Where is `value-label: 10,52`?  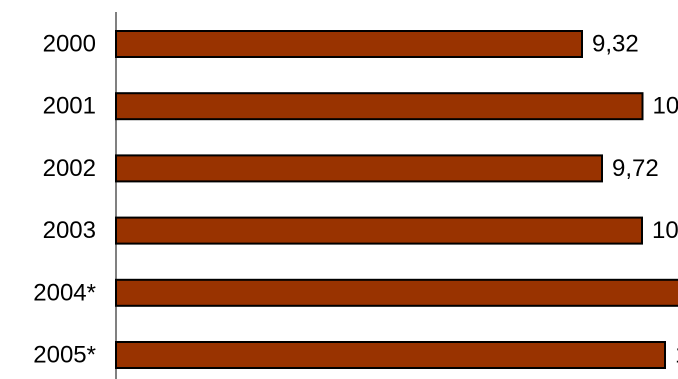 value-label: 10,52 is located at coordinates (665, 230).